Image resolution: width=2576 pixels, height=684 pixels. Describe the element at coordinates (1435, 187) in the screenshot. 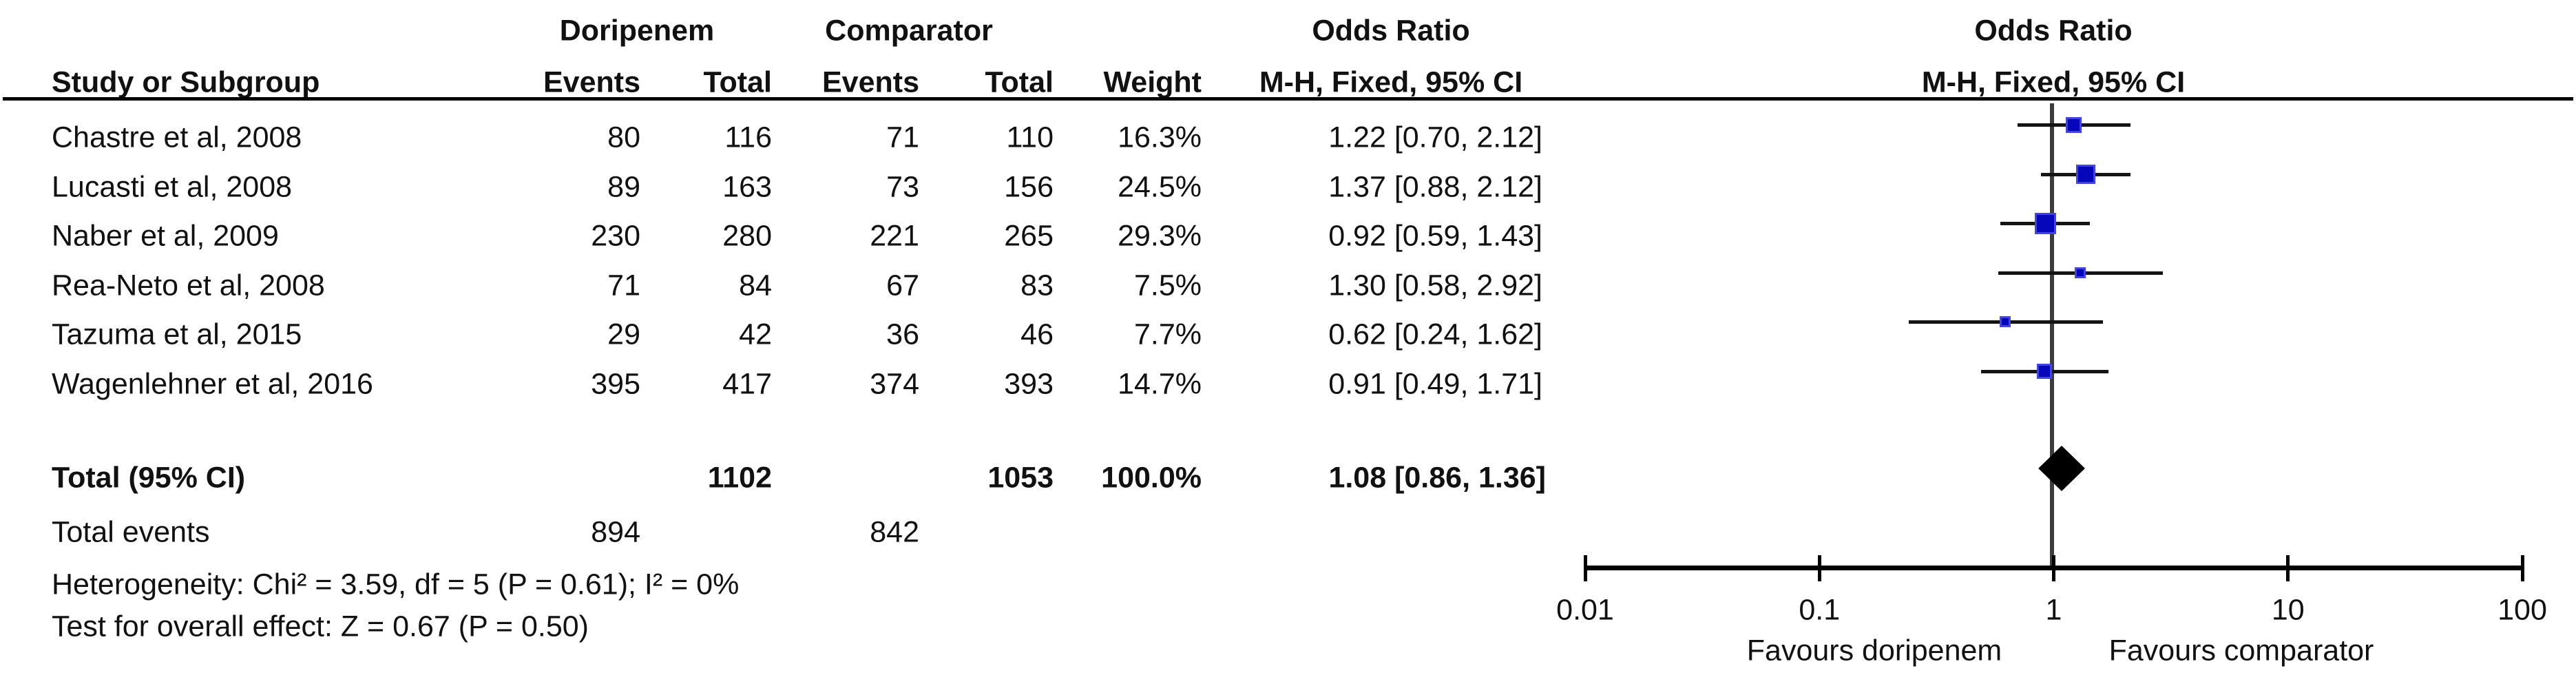

I see `ci-text-cell: 1.37 [0.88, 2.12]` at that location.